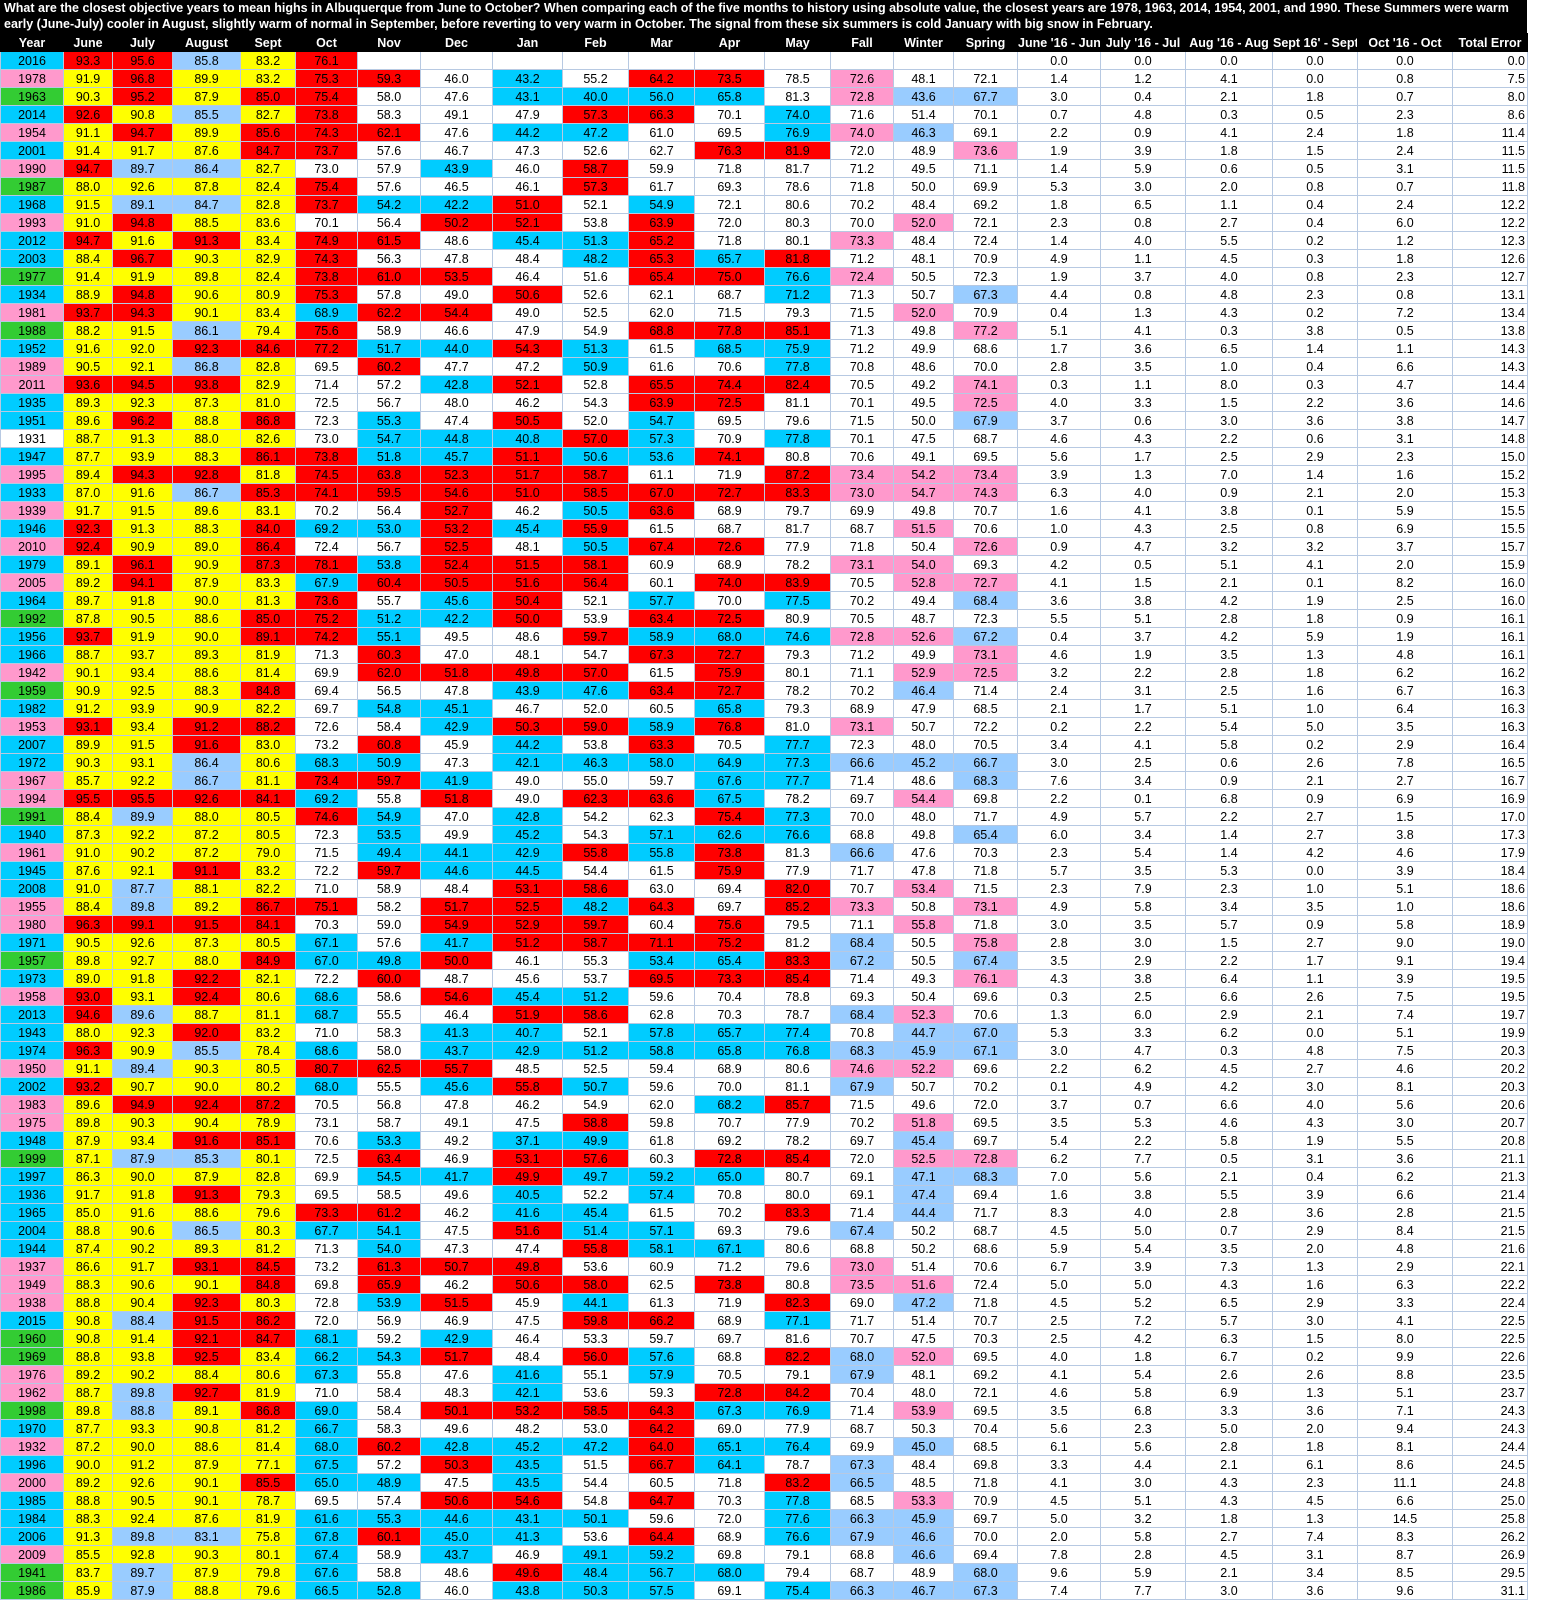 The width and height of the screenshot is (1558, 1600). I want to click on value-cell: 51.5, so click(595, 1464).